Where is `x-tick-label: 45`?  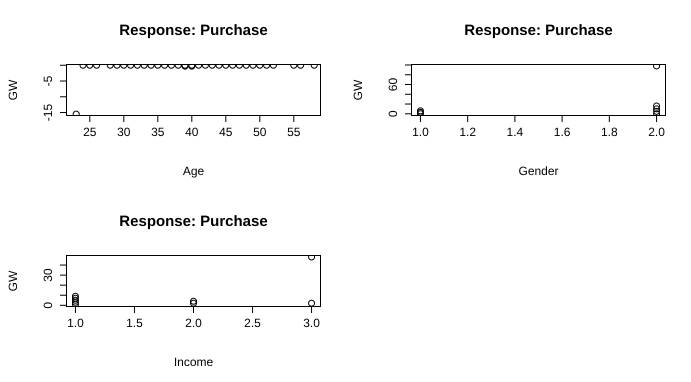
x-tick-label: 45 is located at coordinates (226, 132).